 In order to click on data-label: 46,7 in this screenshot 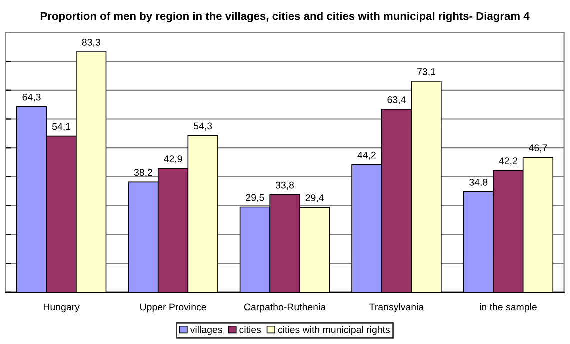, I will do `click(538, 148)`.